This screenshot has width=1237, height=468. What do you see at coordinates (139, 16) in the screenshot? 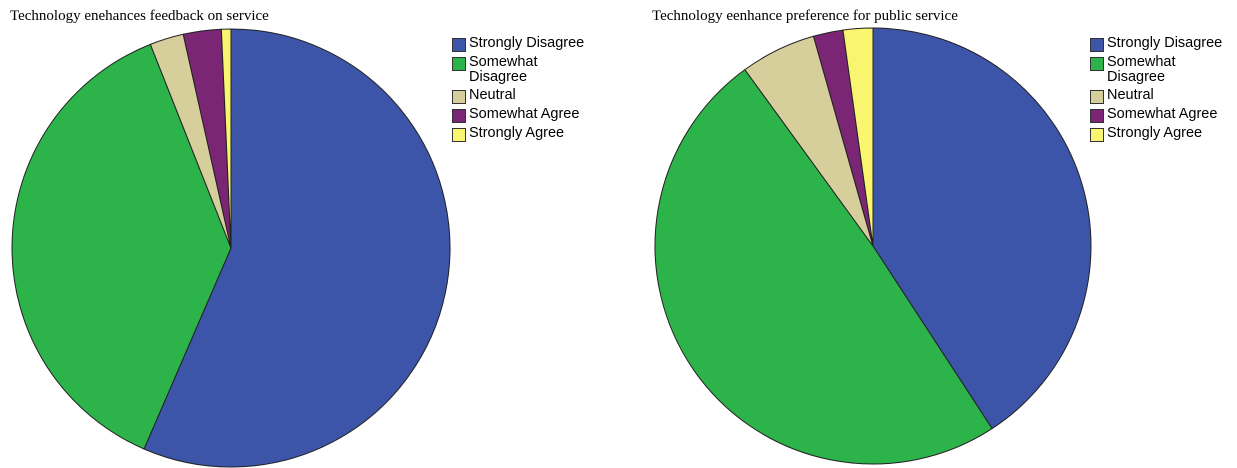
I see `chart-title: Technology enehances feedback on service` at bounding box center [139, 16].